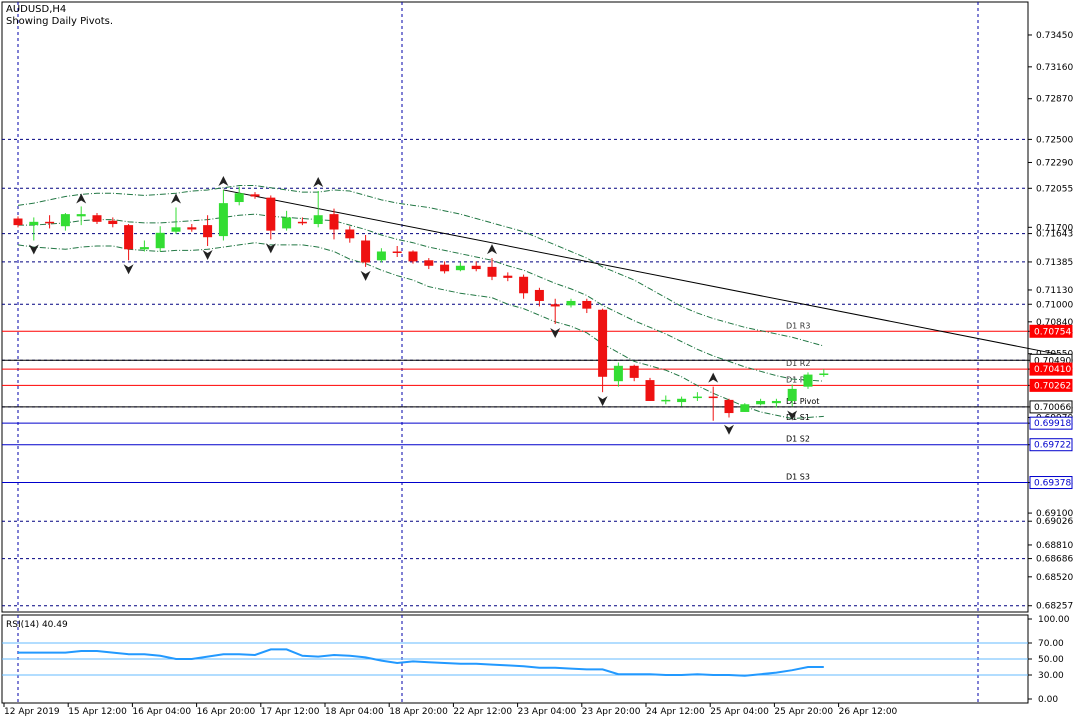  Describe the element at coordinates (803, 712) in the screenshot. I see `time-axis-label: 25 Apr 20:00` at that location.